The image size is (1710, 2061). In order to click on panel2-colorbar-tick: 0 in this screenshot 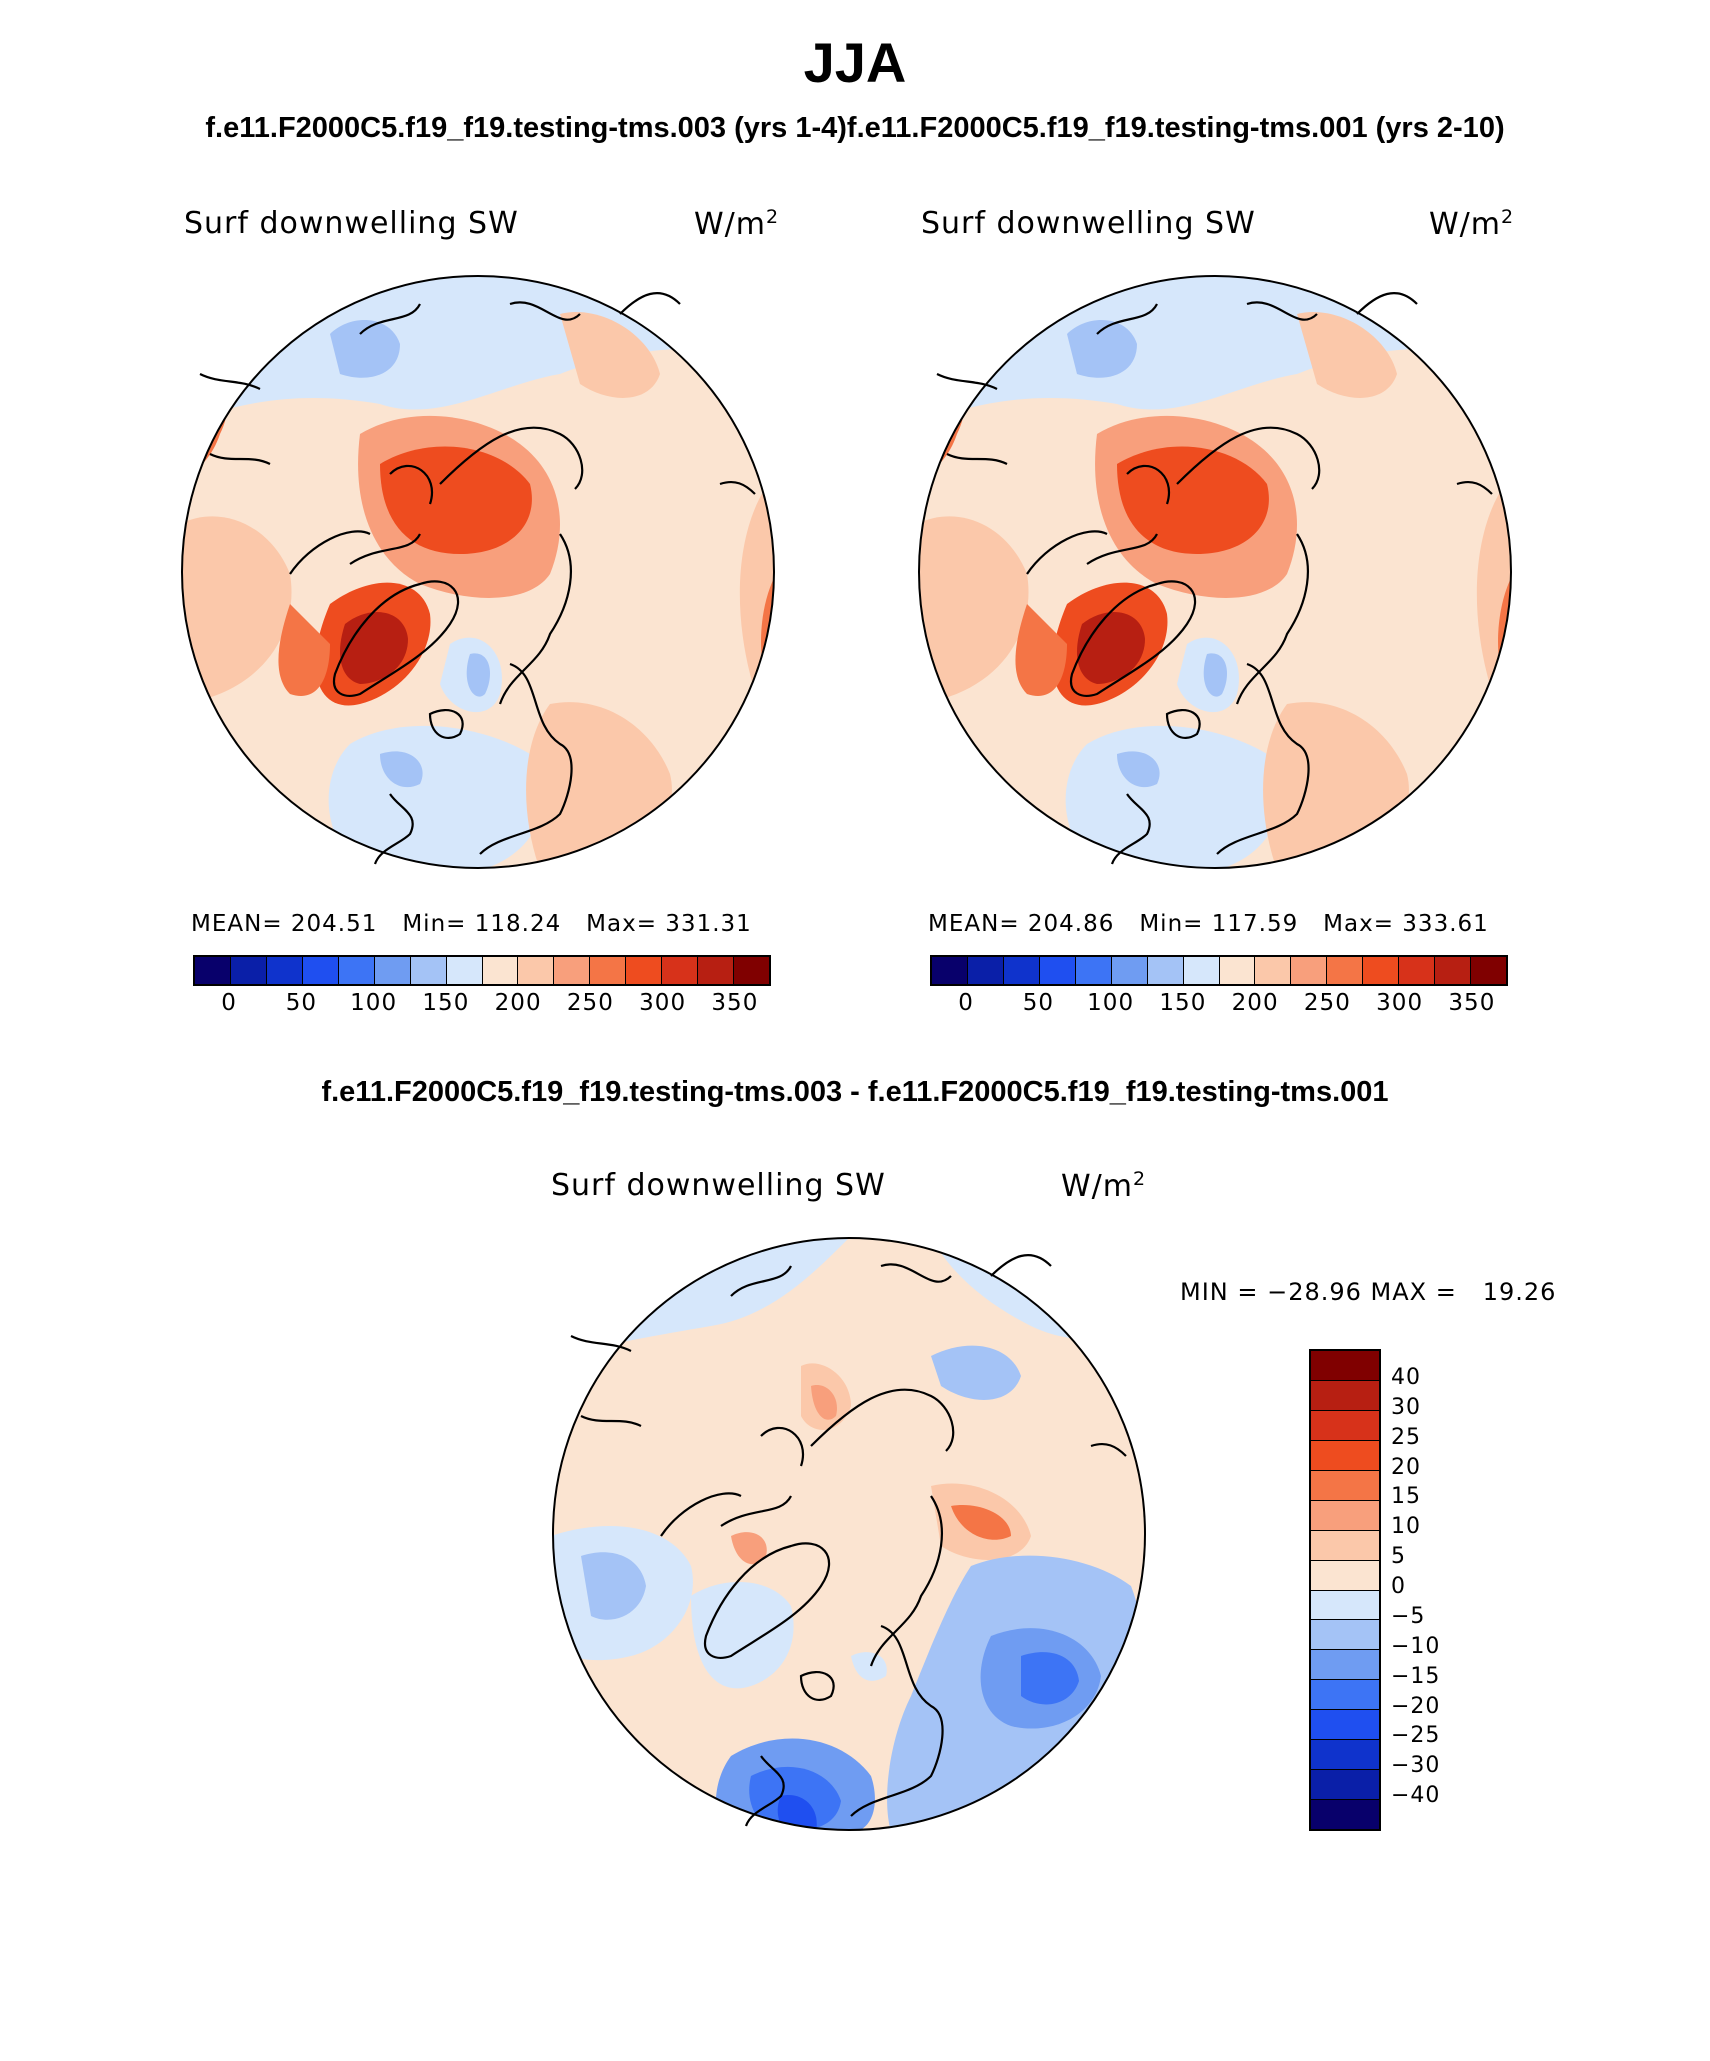, I will do `click(966, 1003)`.